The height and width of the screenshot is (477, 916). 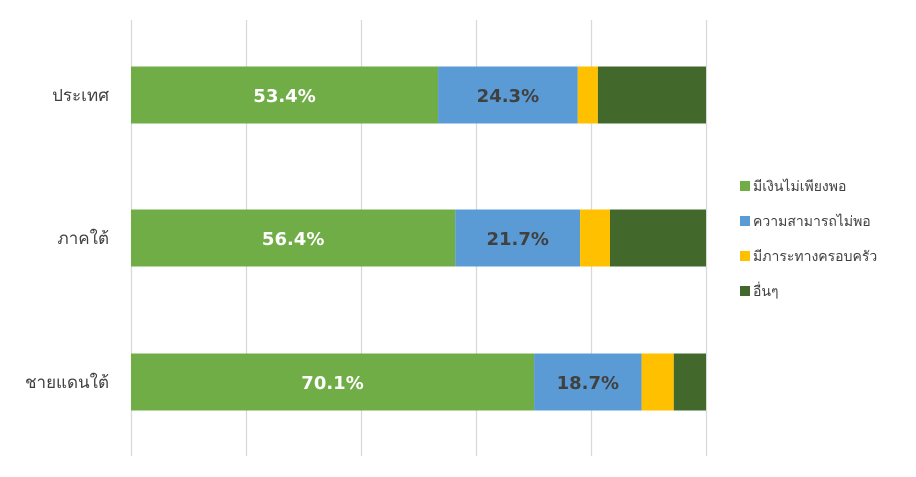 I want to click on data-label: 24.3%, so click(x=508, y=96).